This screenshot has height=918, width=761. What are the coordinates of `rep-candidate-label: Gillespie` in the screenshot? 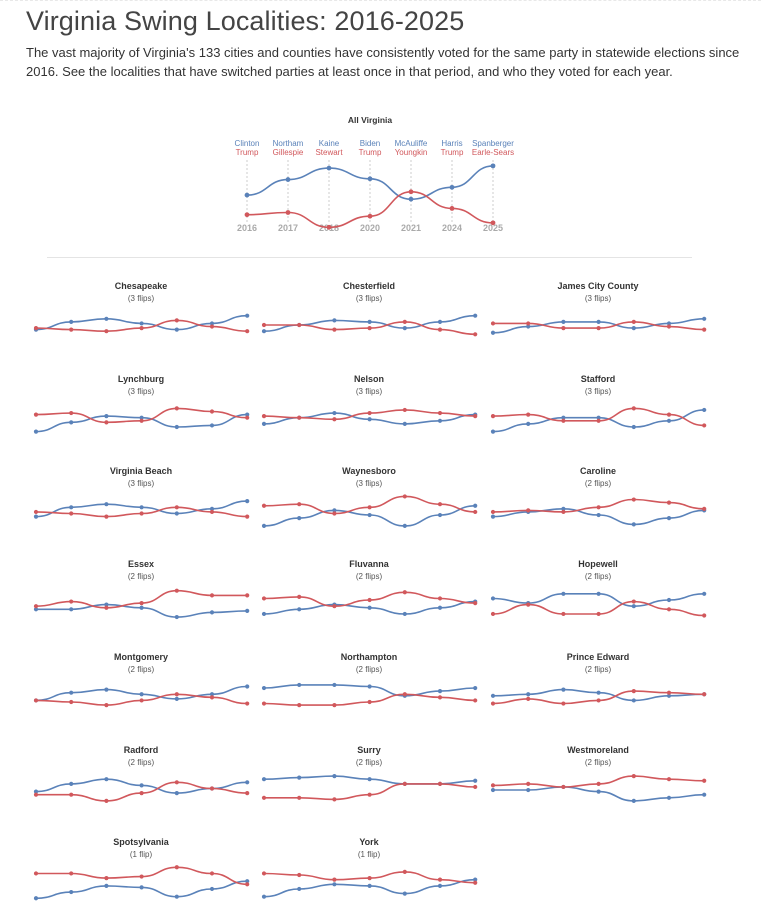 It's located at (288, 152).